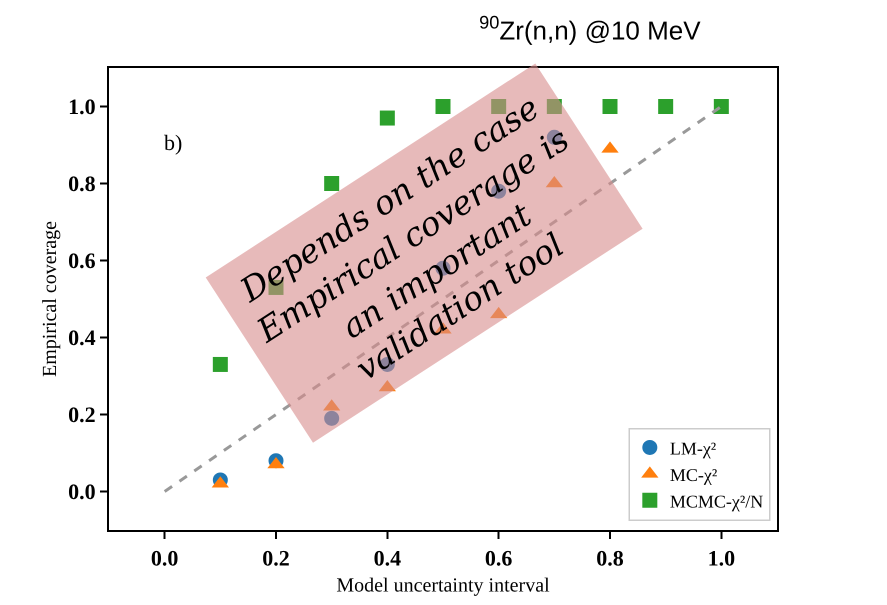  What do you see at coordinates (610, 557) in the screenshot?
I see `x-tick-label: 0.8` at bounding box center [610, 557].